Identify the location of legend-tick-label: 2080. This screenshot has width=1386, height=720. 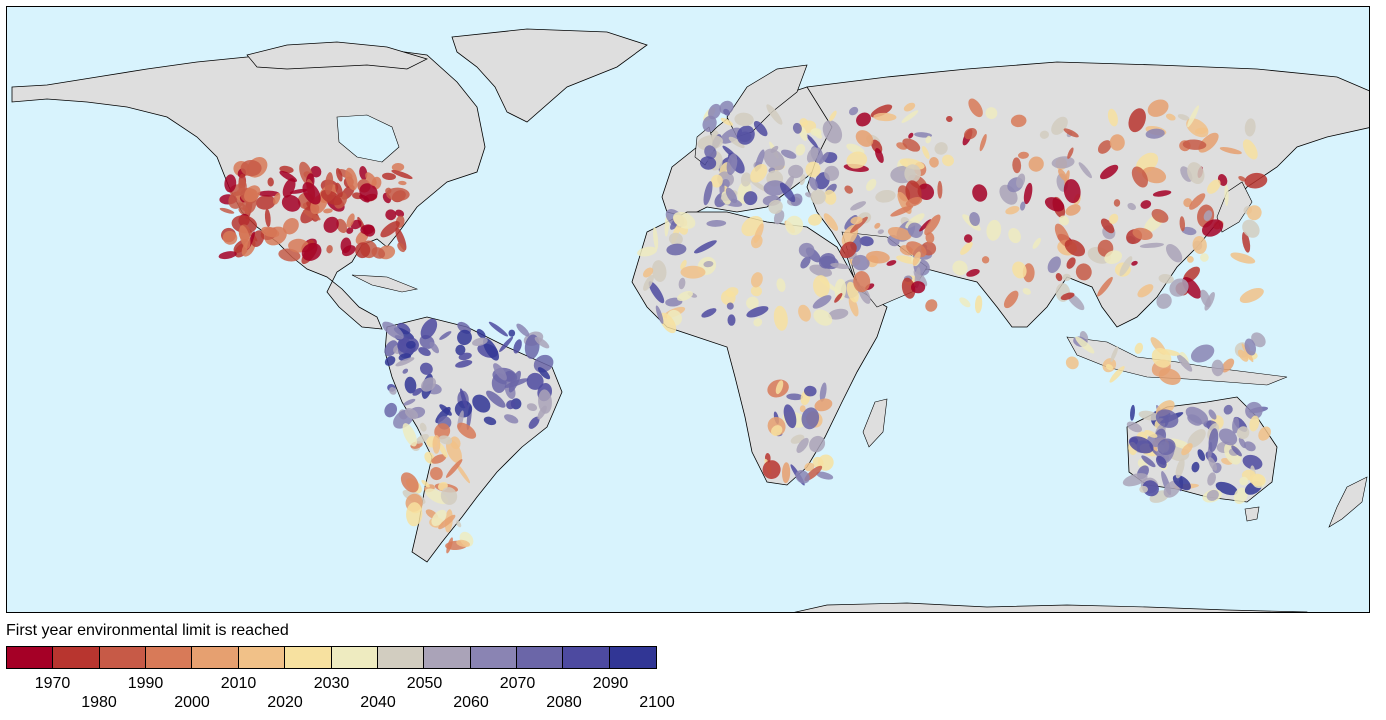
(564, 702).